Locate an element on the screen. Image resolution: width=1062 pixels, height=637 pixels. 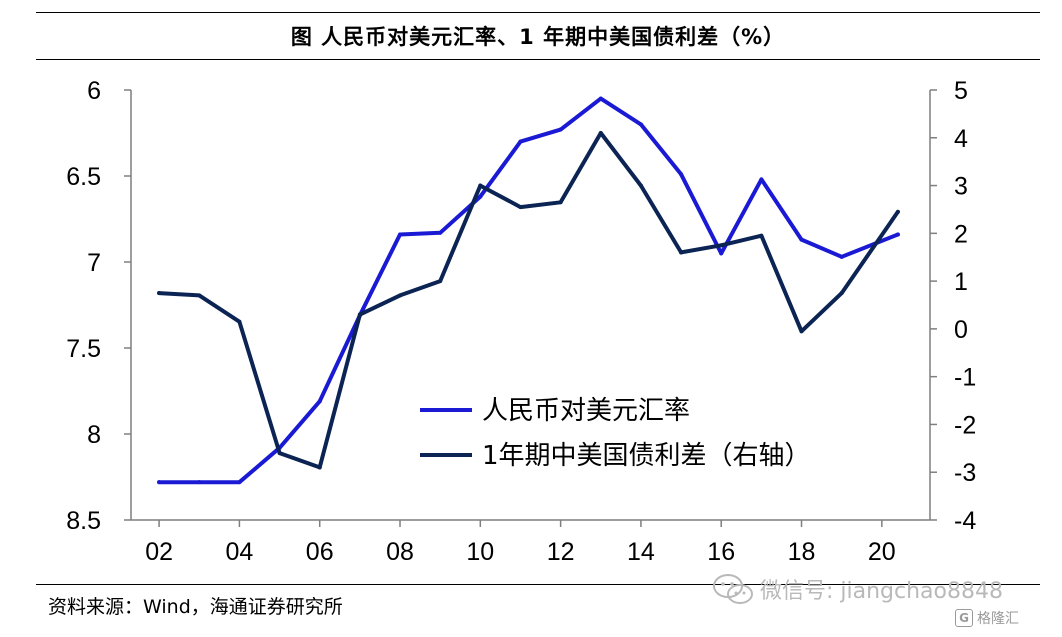
corner-logo: G 格隆汇 is located at coordinates (987, 618).